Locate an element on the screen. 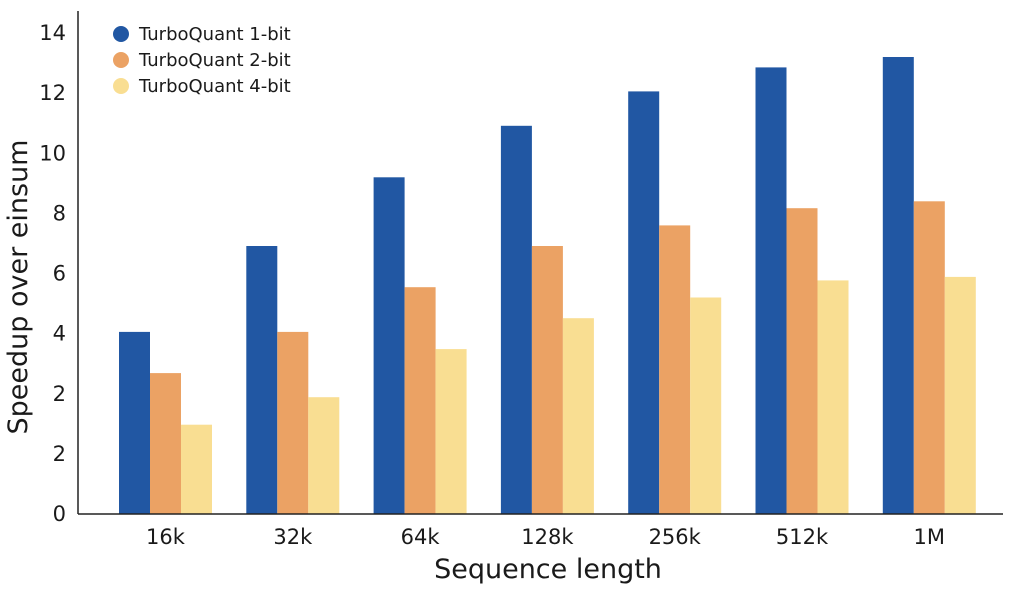  legend-label-series-1: TurboQuant 1-bit is located at coordinates (214, 34).